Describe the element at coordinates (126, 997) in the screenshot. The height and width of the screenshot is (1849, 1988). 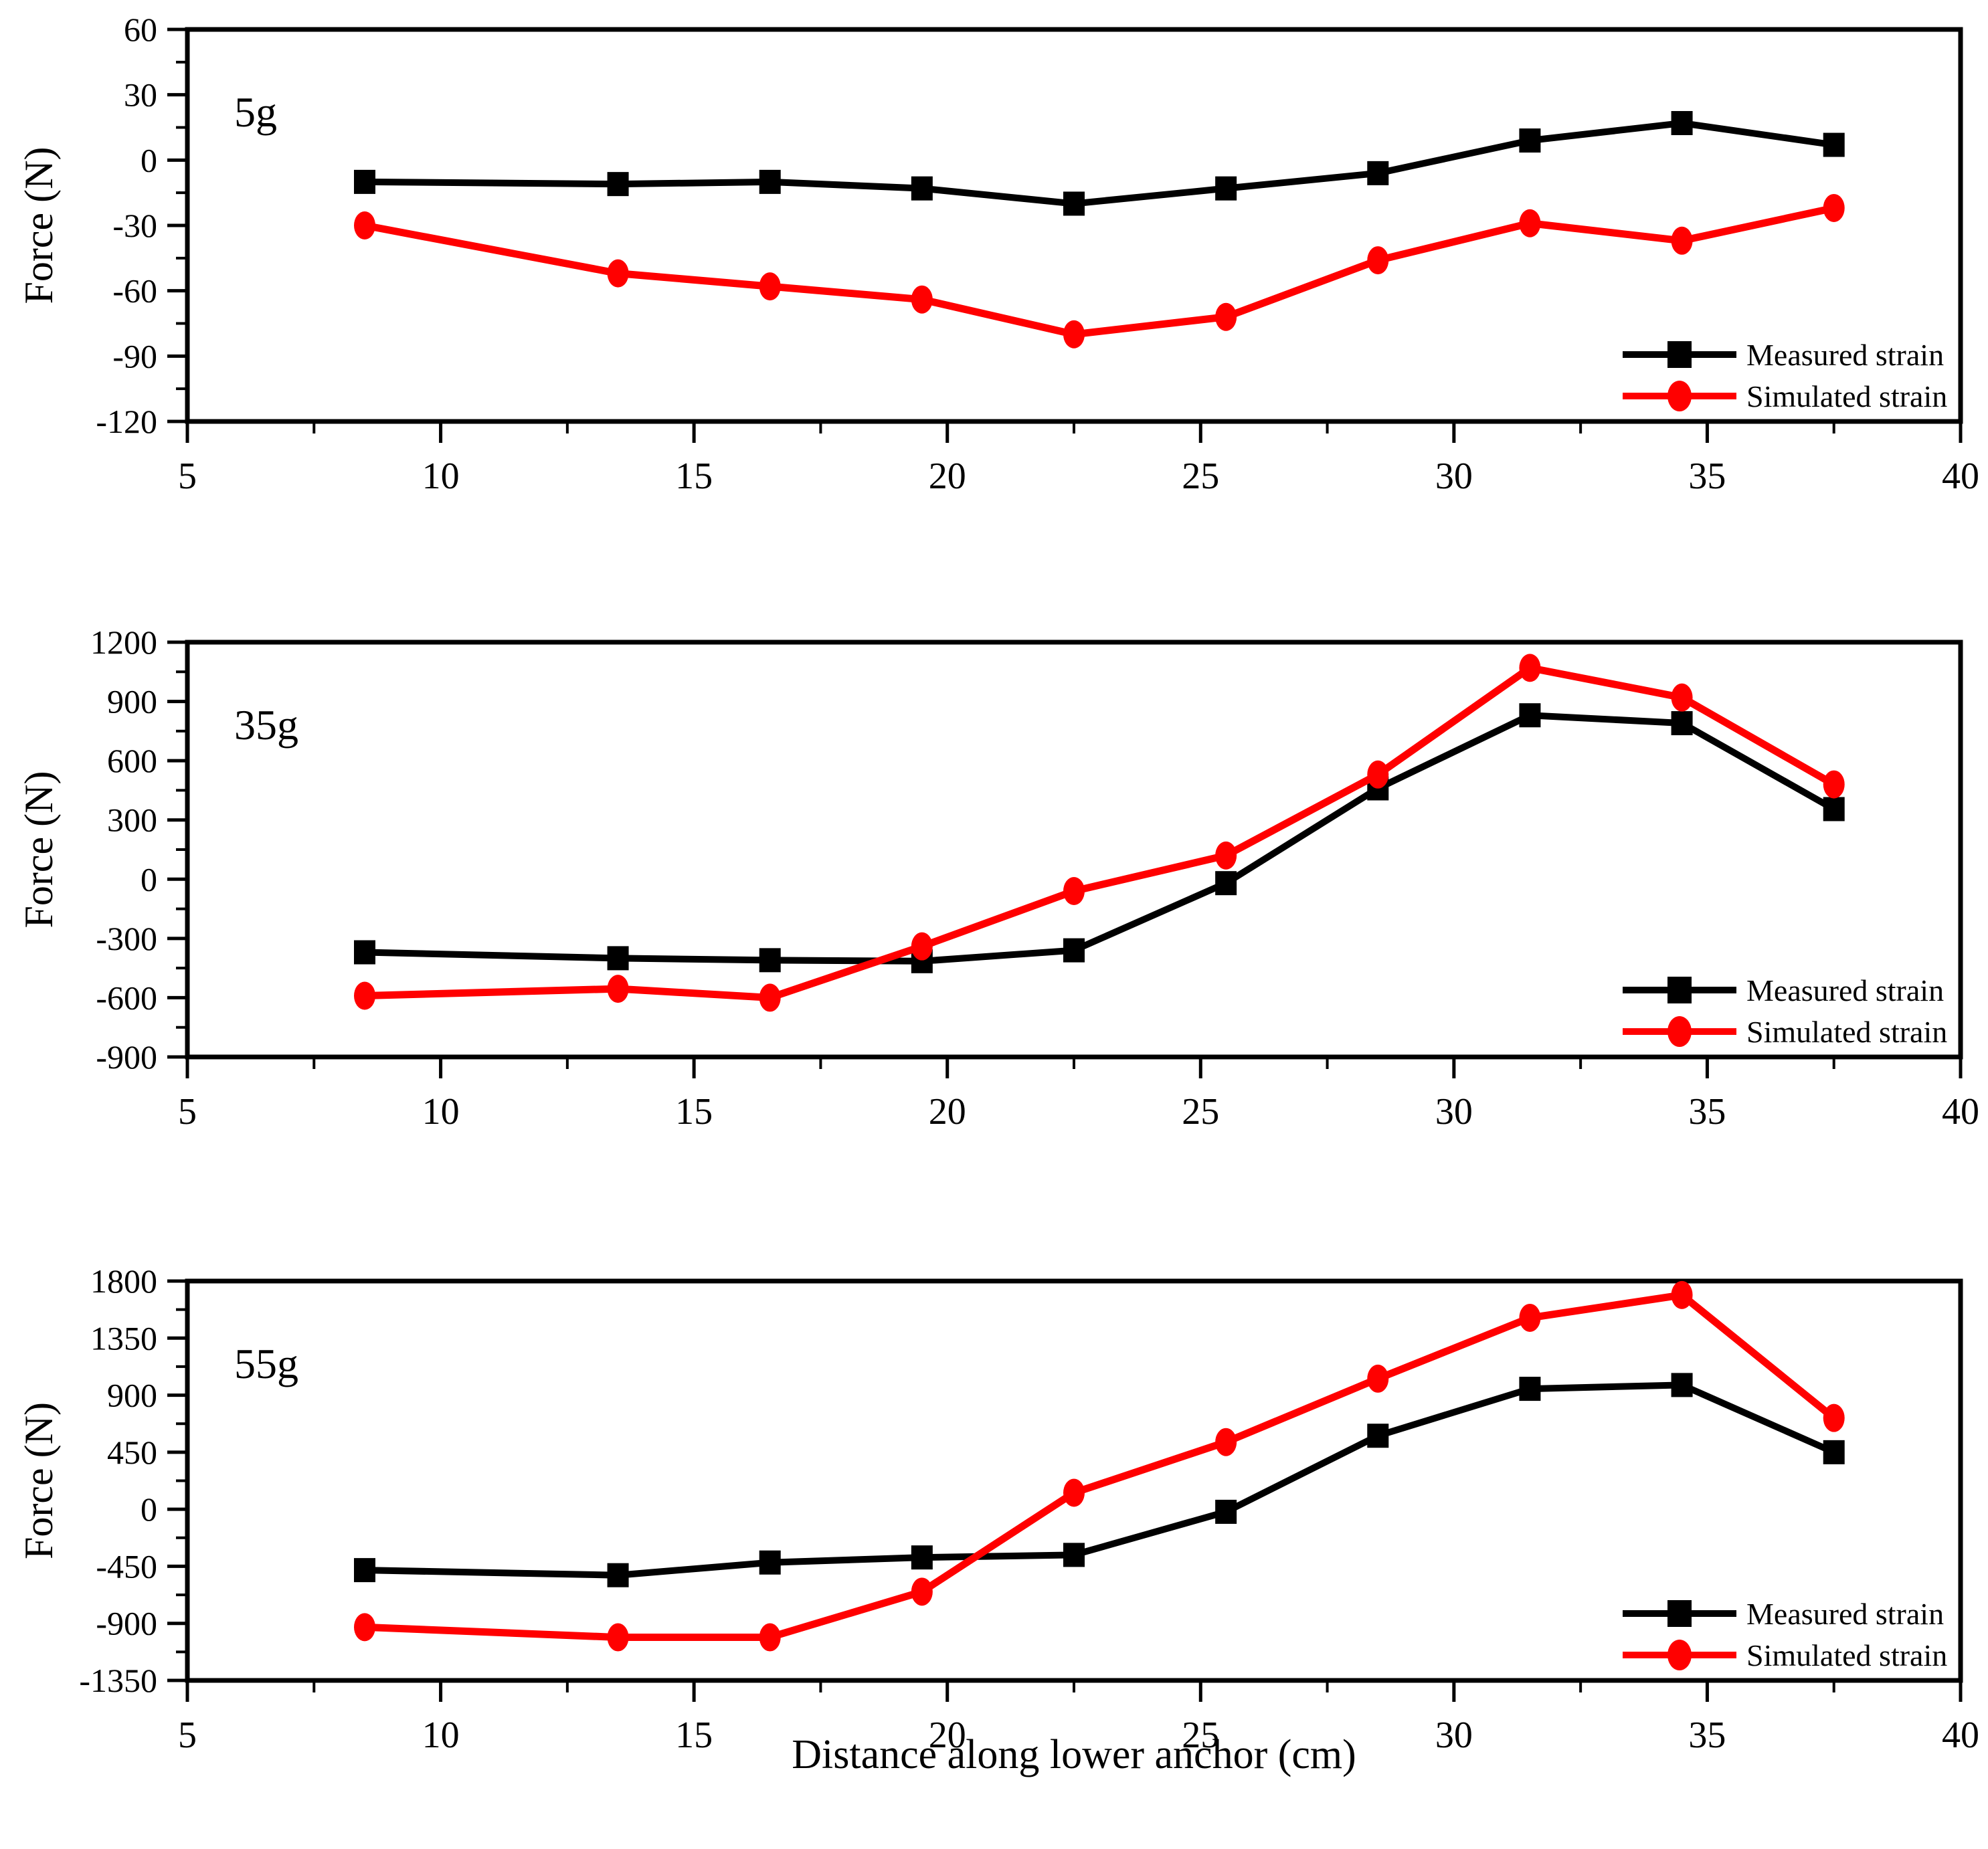
I see `y-tick-label: -600` at that location.